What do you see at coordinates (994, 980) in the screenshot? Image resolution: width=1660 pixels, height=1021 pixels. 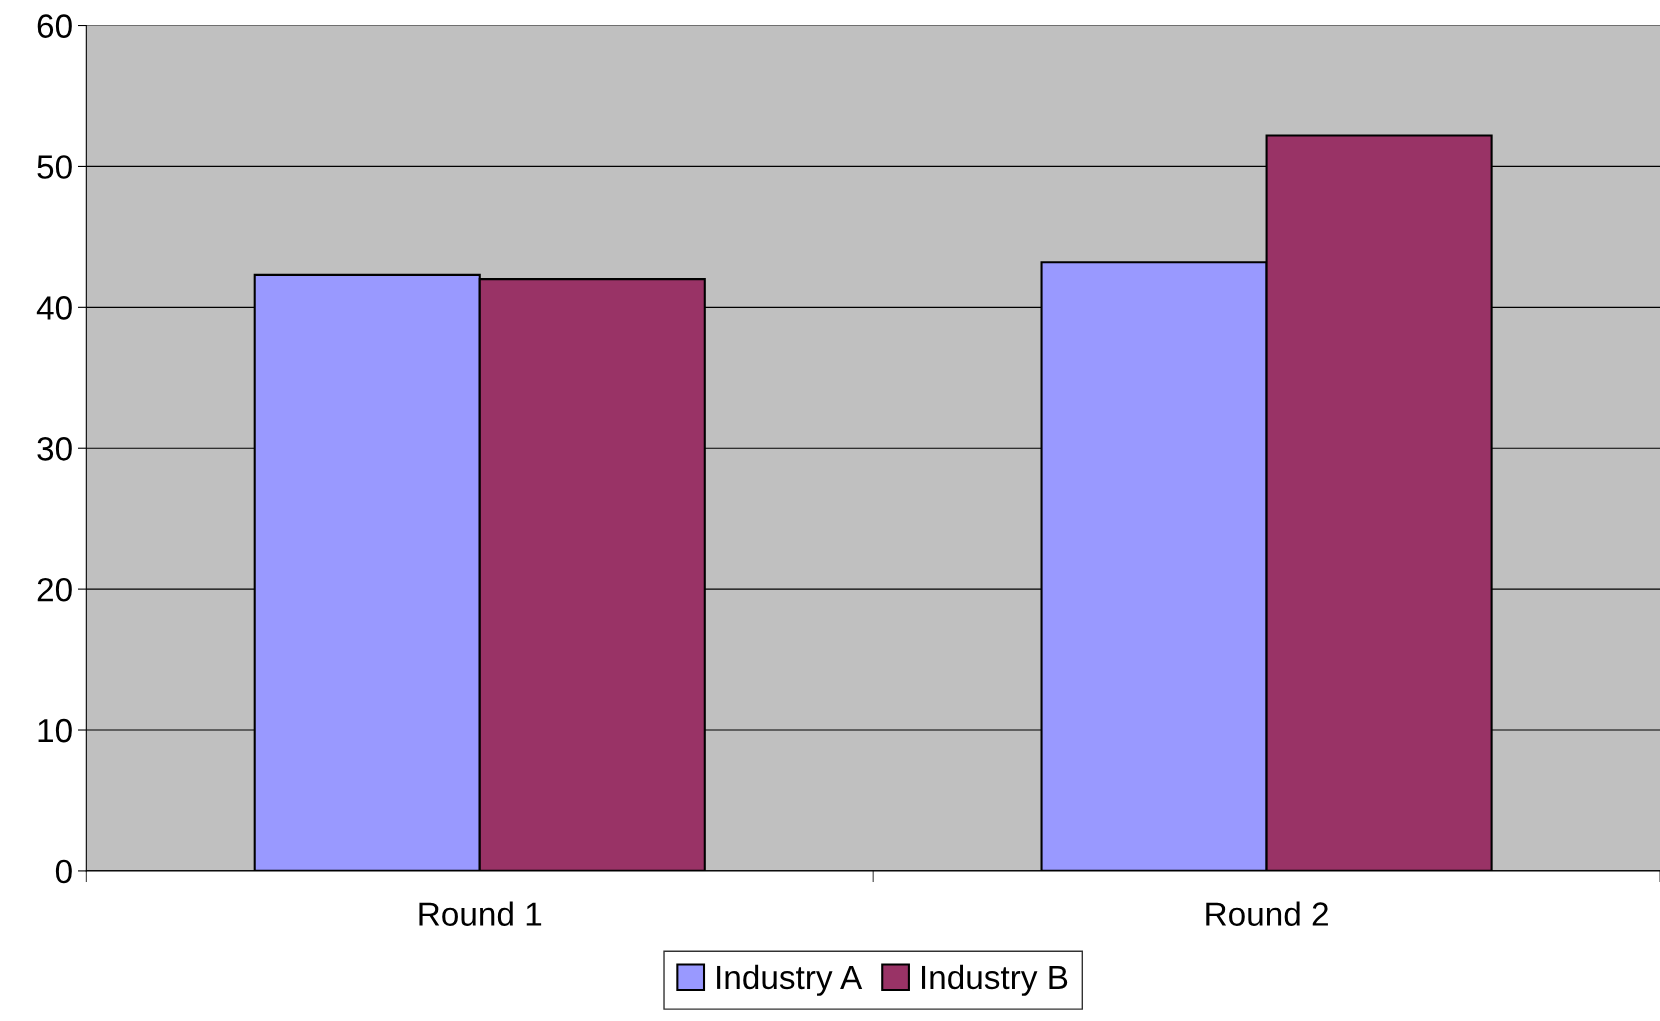 I see `legend-label: Industry B` at bounding box center [994, 980].